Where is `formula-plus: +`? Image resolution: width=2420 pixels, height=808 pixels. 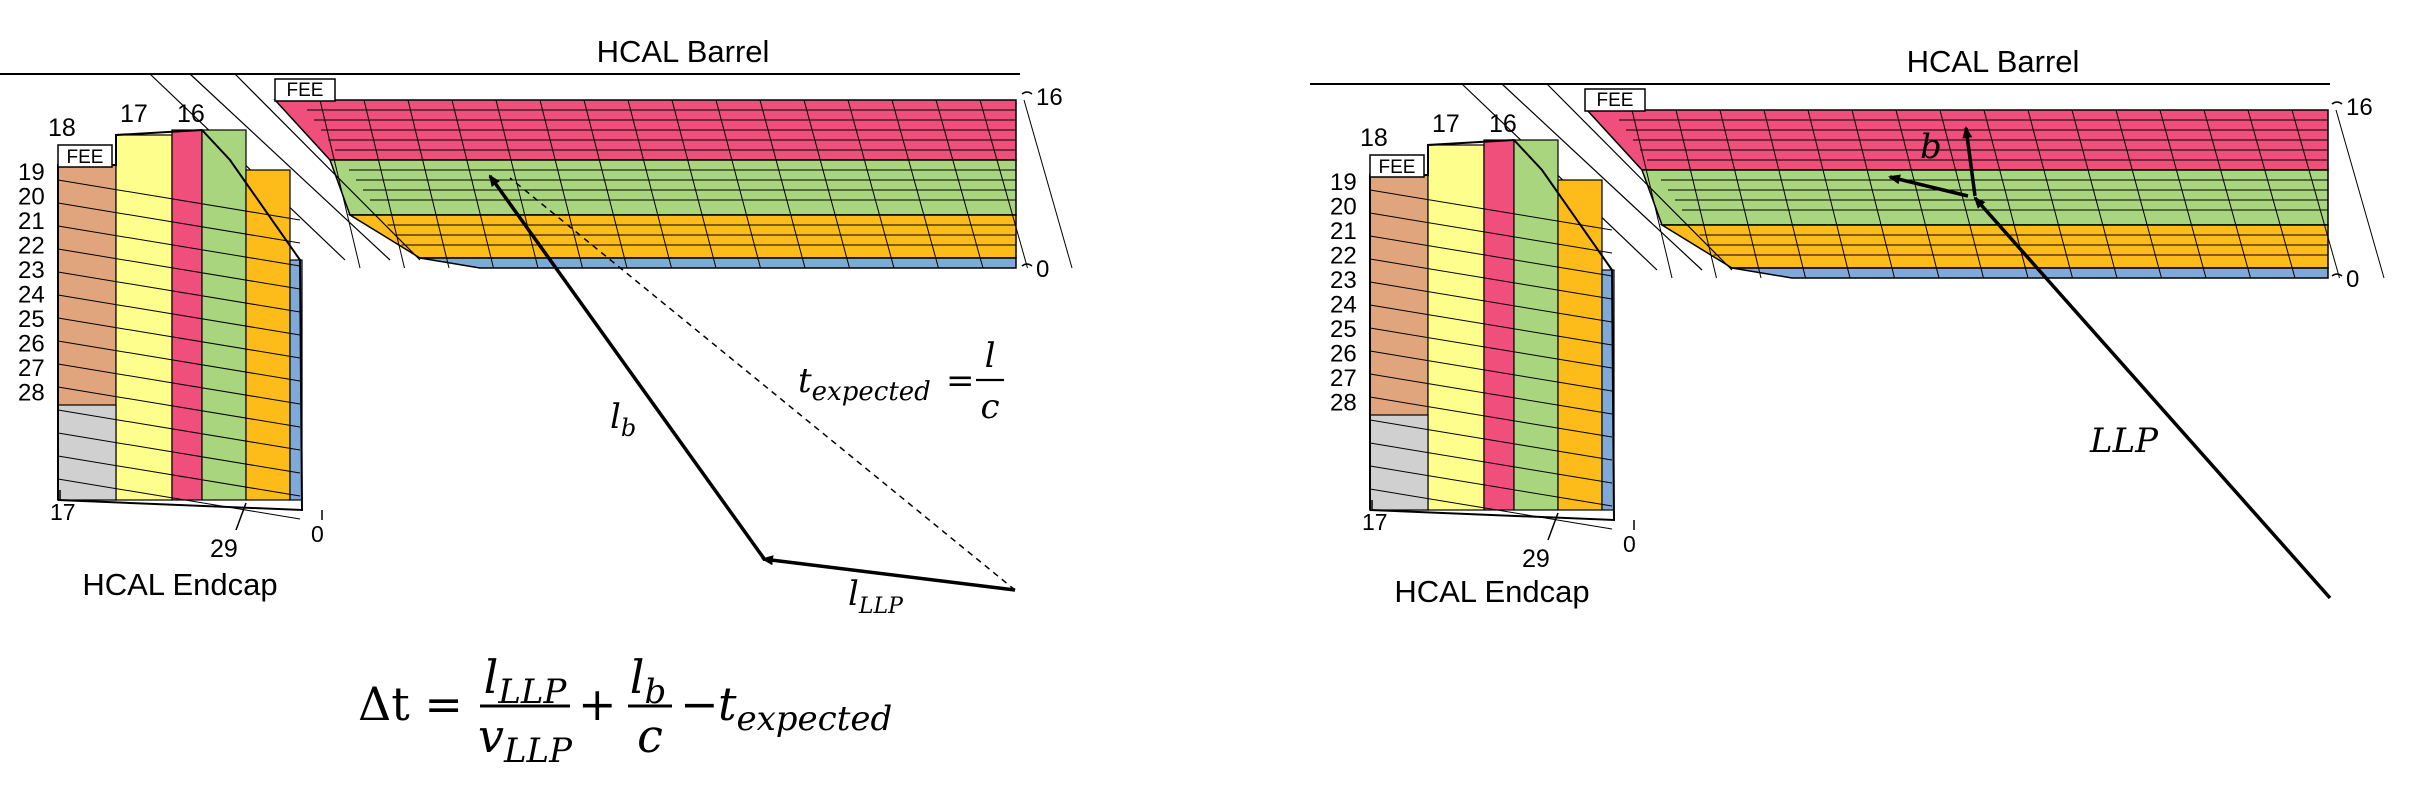 formula-plus: + is located at coordinates (597, 704).